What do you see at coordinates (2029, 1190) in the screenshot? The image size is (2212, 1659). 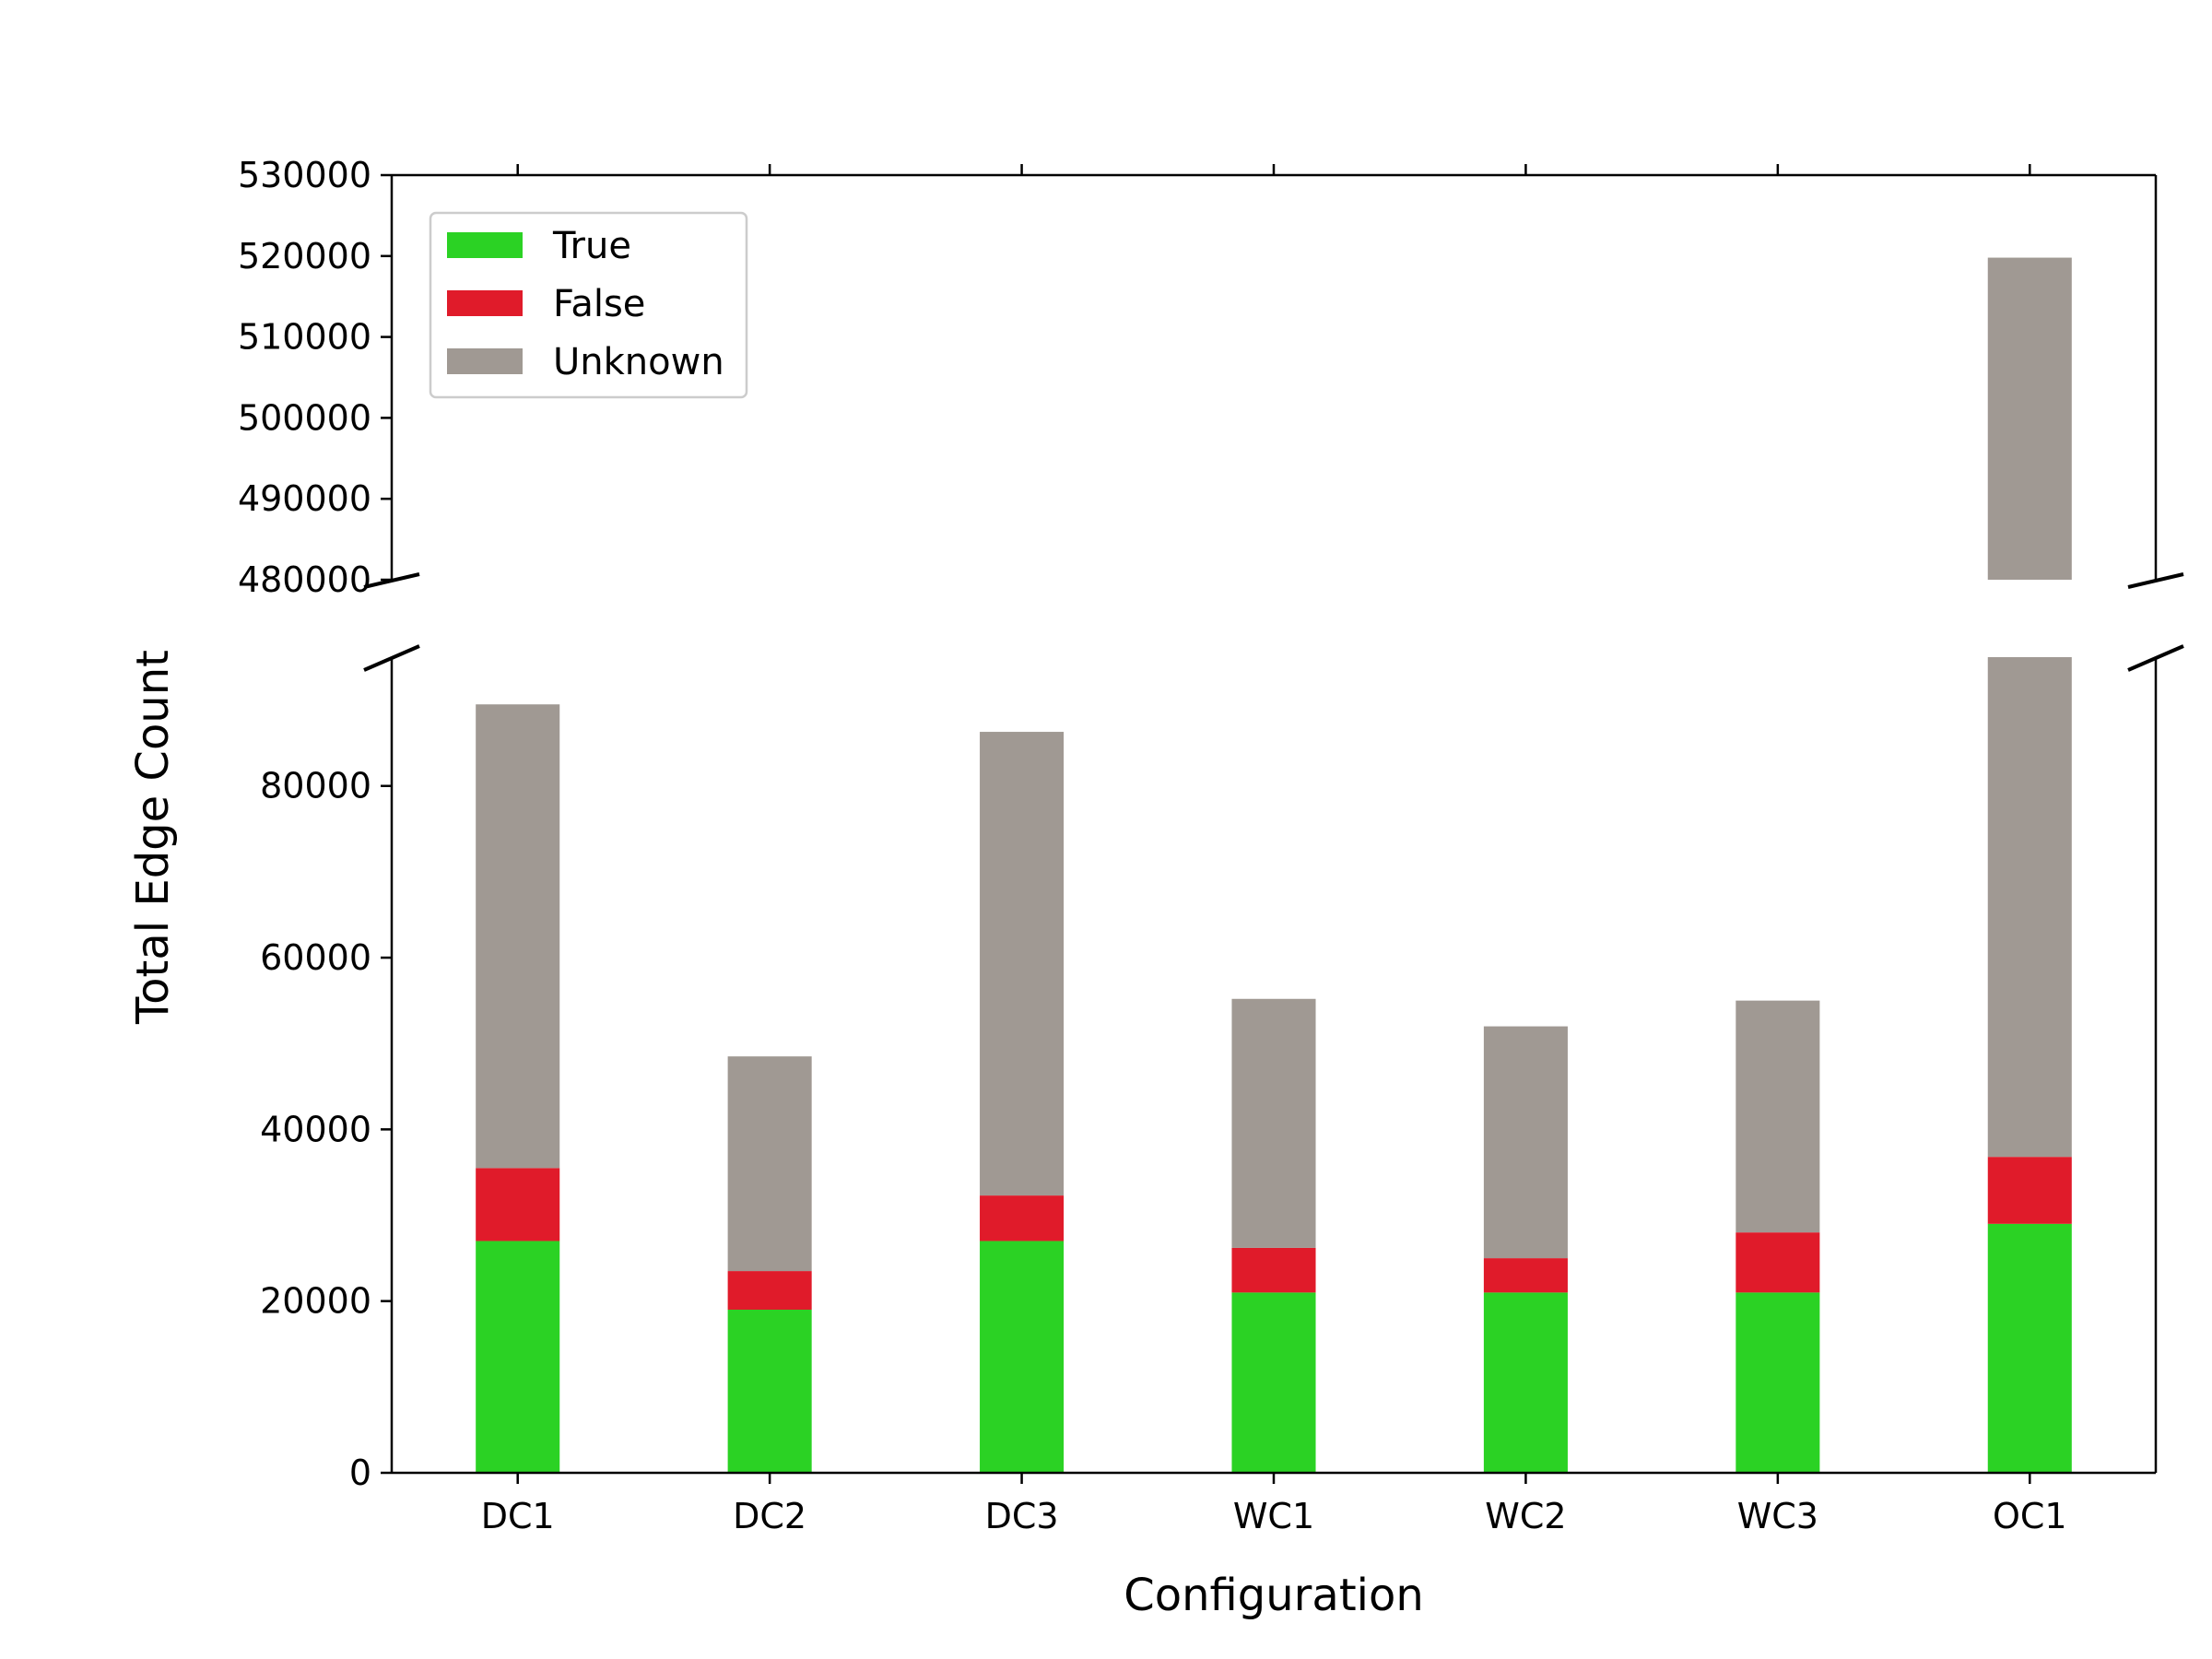 I see `bar-segment-false-oc1` at bounding box center [2029, 1190].